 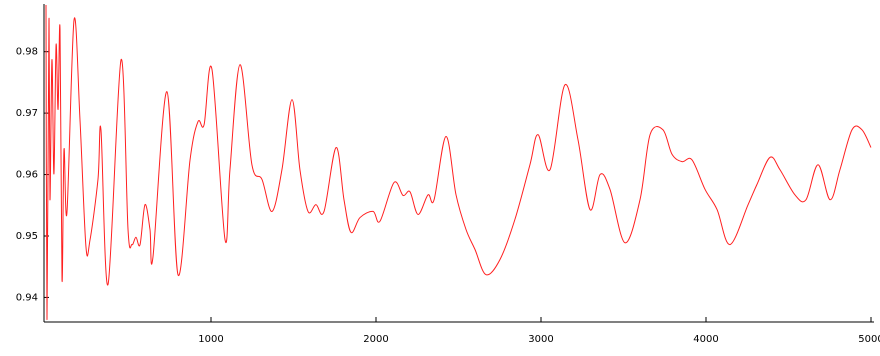 What do you see at coordinates (27, 113) in the screenshot?
I see `y-tick-label: 0.97` at bounding box center [27, 113].